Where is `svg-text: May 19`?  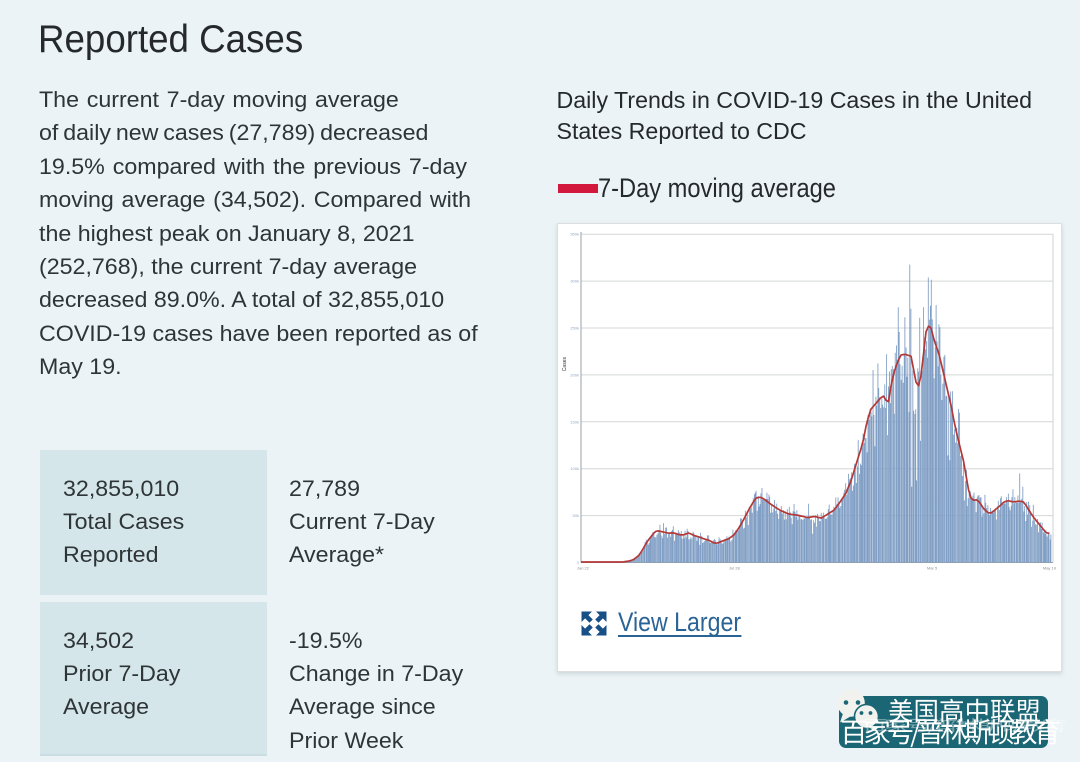
svg-text: May 19 is located at coordinates (1050, 568).